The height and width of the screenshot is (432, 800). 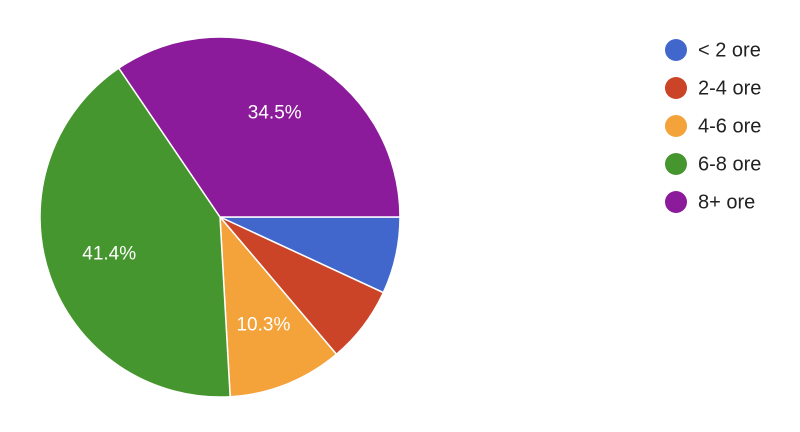 What do you see at coordinates (729, 50) in the screenshot?
I see `legend-label: < 2 ore` at bounding box center [729, 50].